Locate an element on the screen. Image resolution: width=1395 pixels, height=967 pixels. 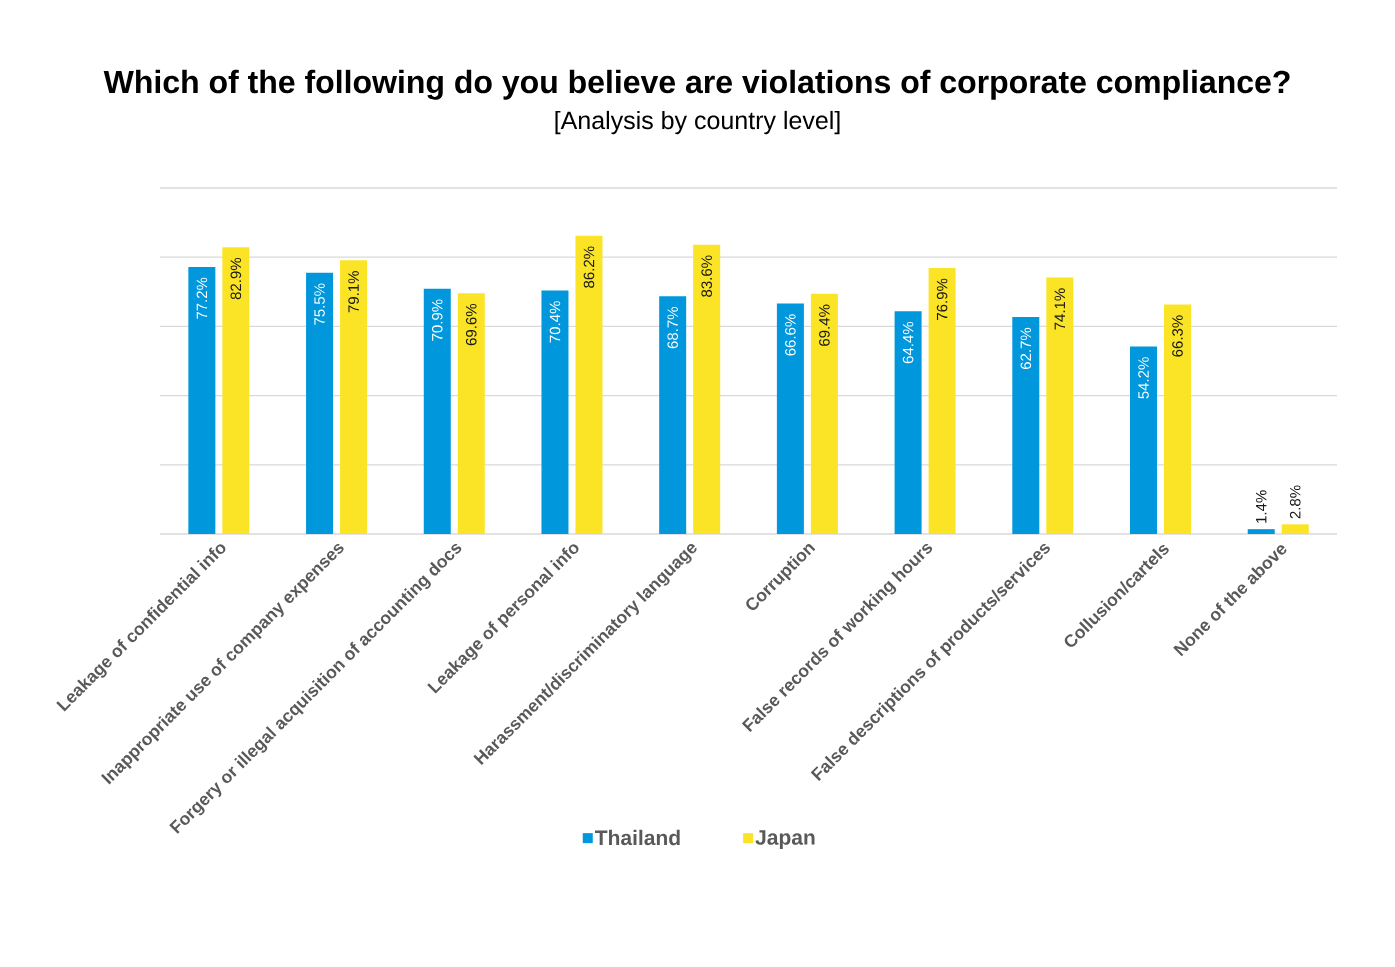
data-label: 69.4% is located at coordinates (824, 325).